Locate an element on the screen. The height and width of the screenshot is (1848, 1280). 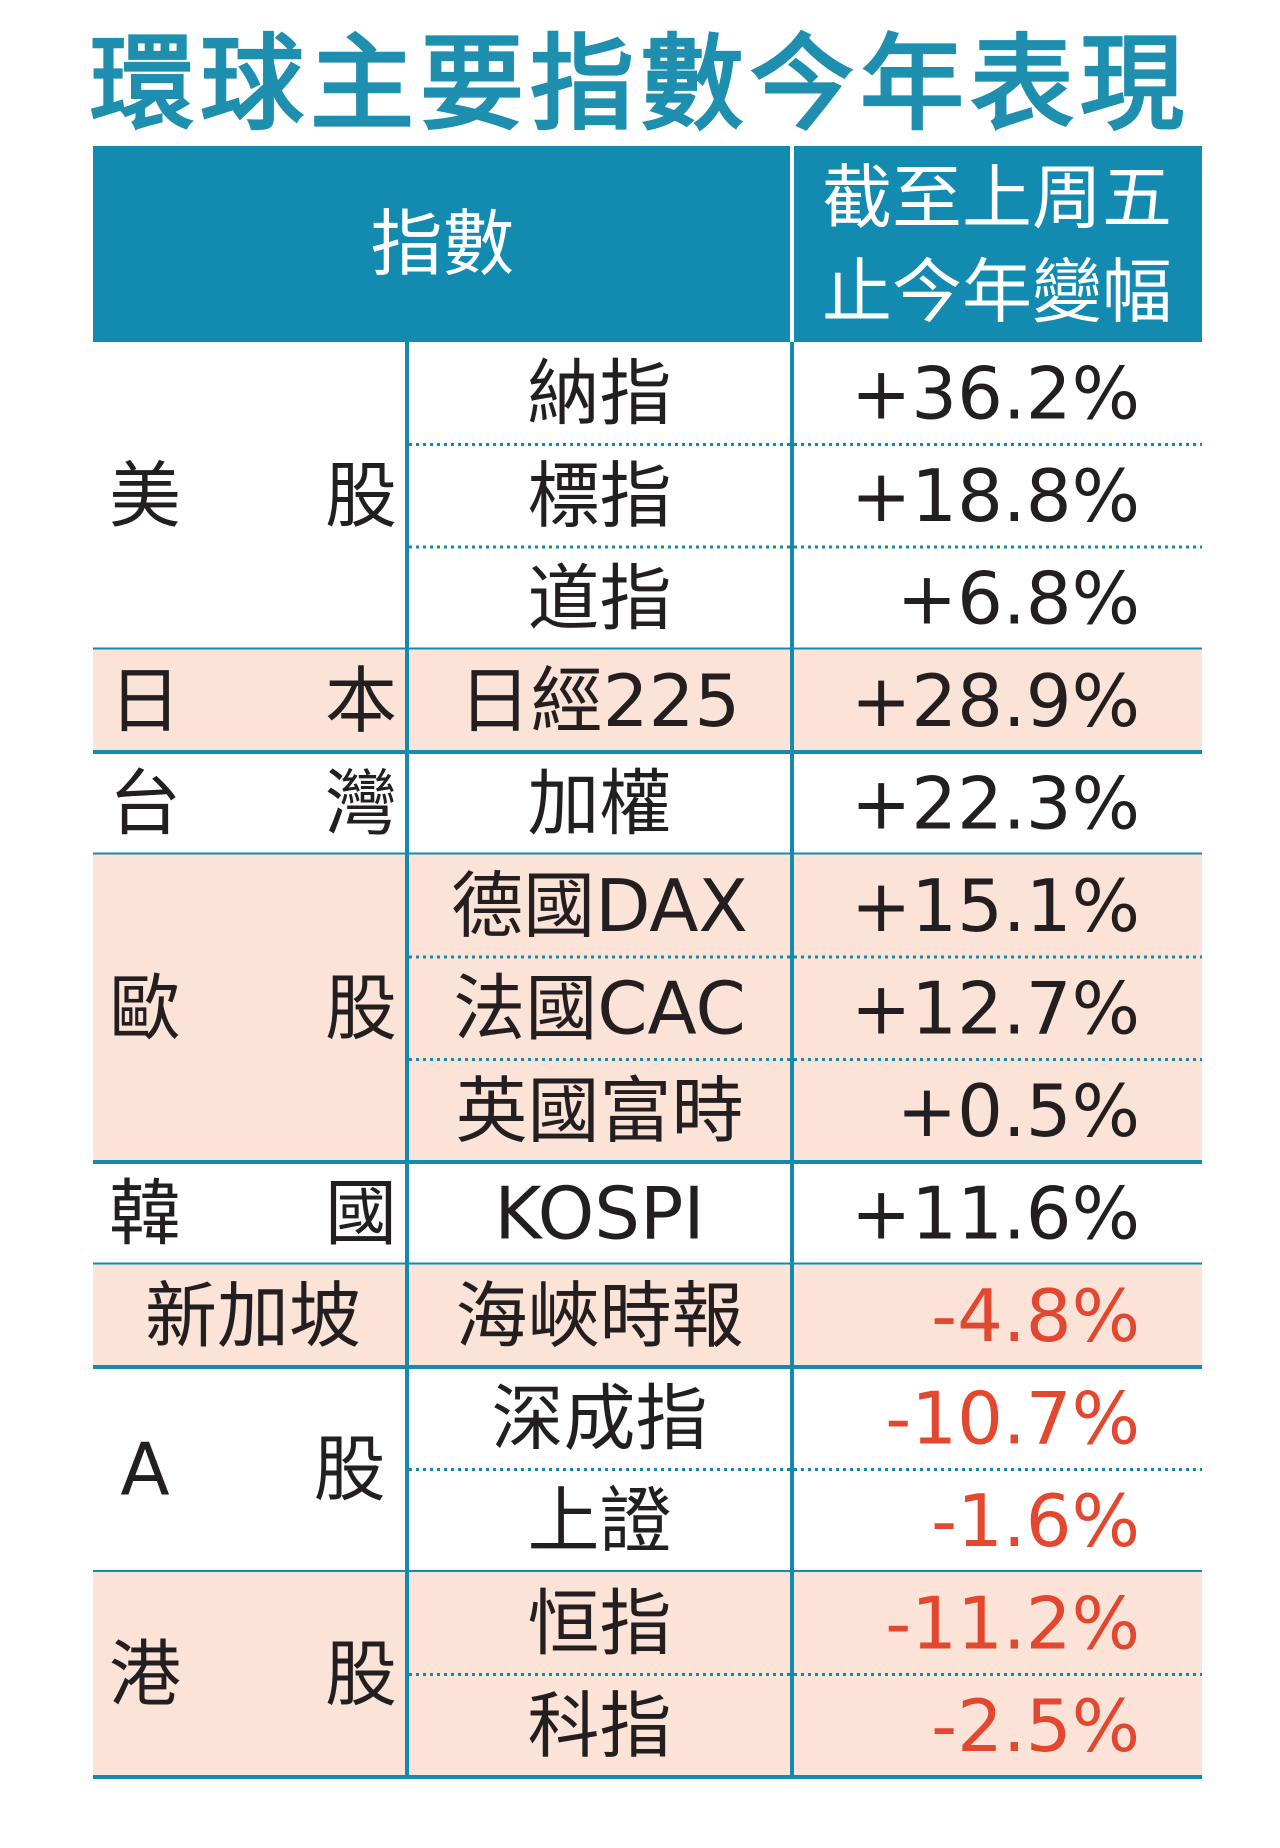
change-value: +22.3% is located at coordinates (995, 803).